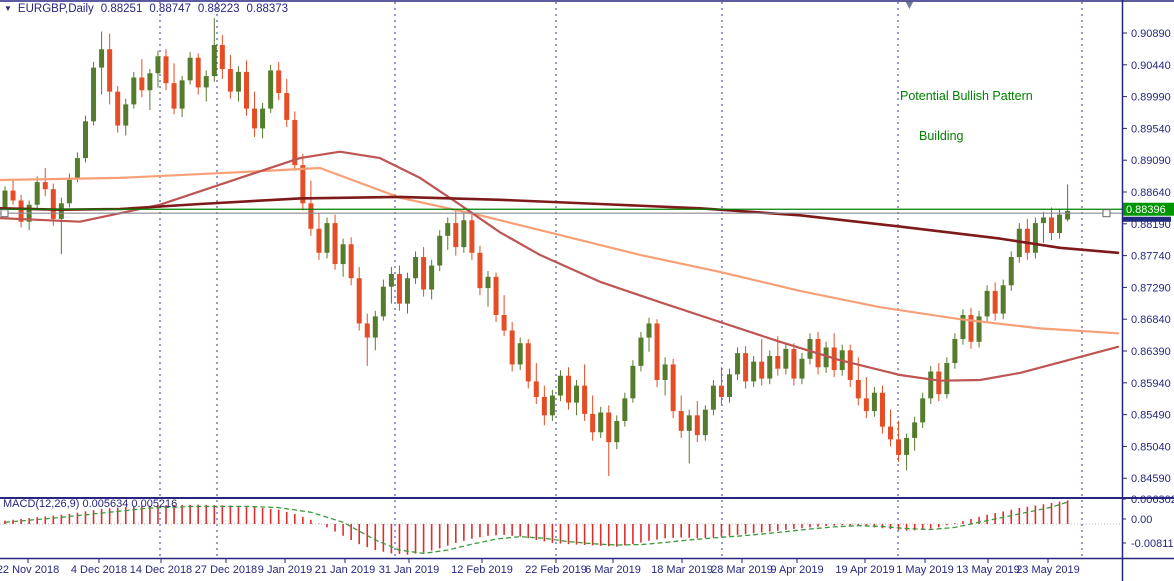 Image resolution: width=1174 pixels, height=581 pixels. I want to click on date-axis-label: 12 Feb 2019, so click(482, 570).